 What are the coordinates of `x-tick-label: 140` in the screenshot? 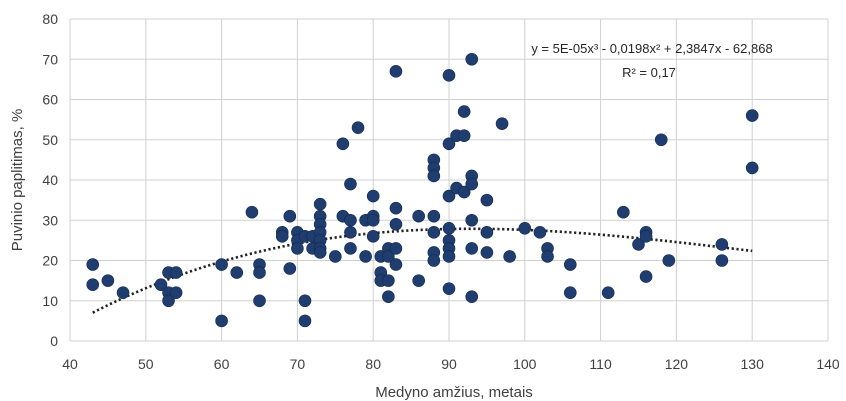 It's located at (828, 364).